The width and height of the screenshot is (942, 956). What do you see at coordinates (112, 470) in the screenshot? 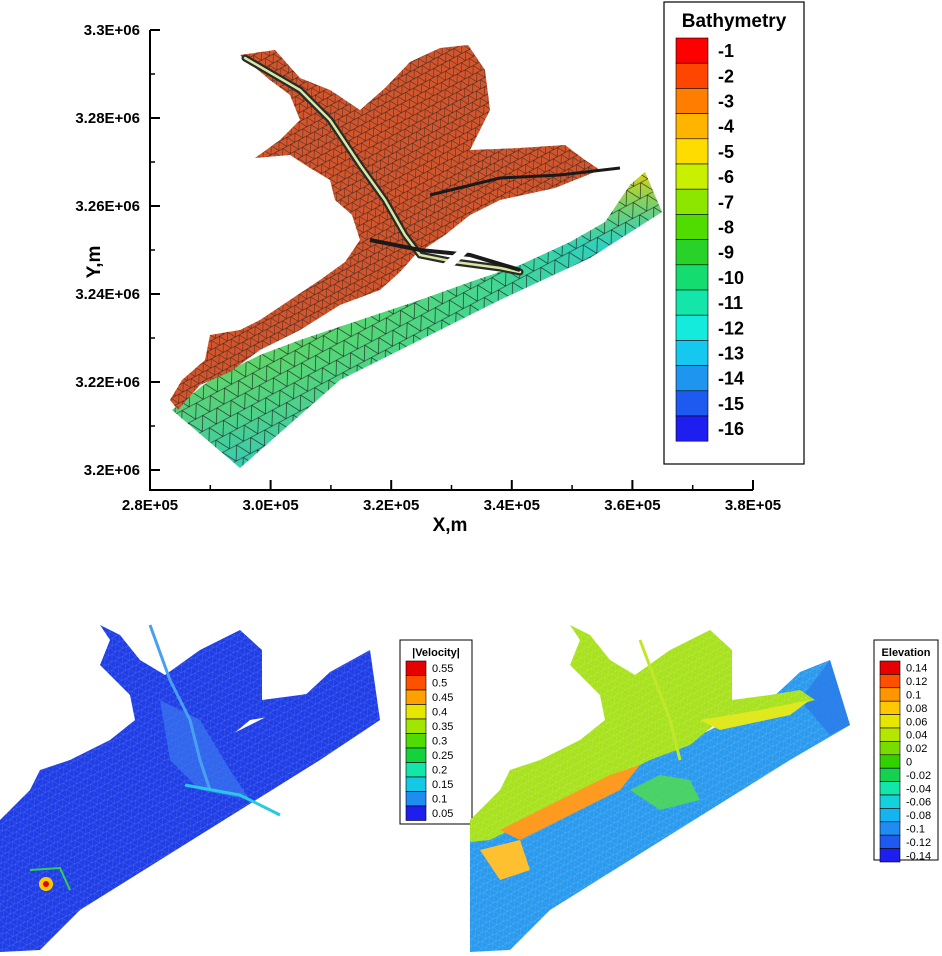
I see `y-tick-label: 3.2E+06` at bounding box center [112, 470].